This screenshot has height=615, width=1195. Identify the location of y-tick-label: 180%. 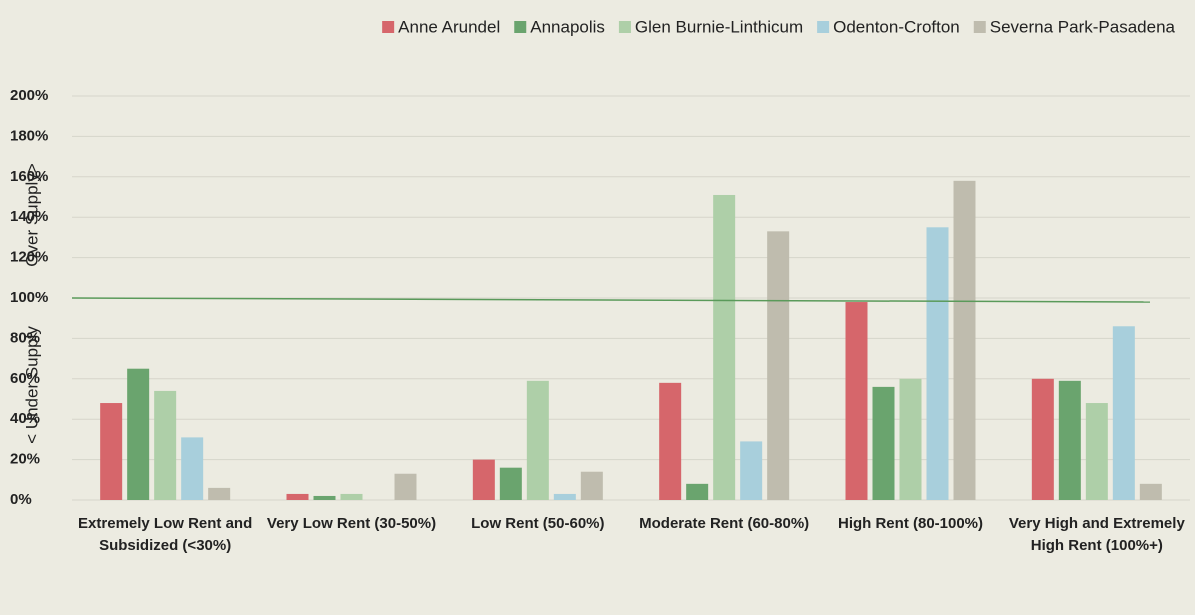
(29, 135).